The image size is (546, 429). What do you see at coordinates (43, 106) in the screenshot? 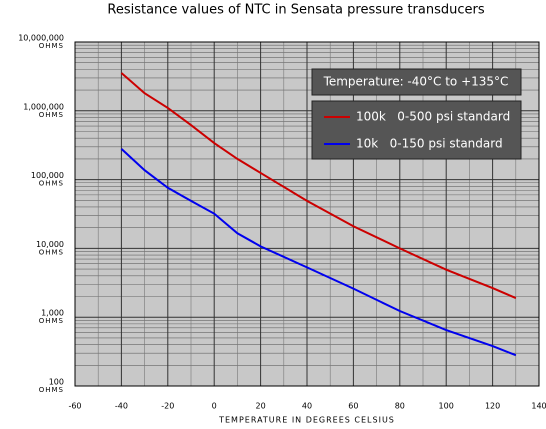
I see `y-tick-label: 1,000,000` at bounding box center [43, 106].